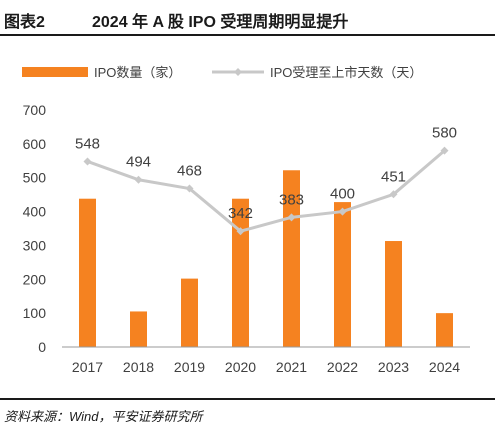  What do you see at coordinates (346, 72) in the screenshot?
I see `legend-line-label: IPO受理至上市天数（天）` at bounding box center [346, 72].